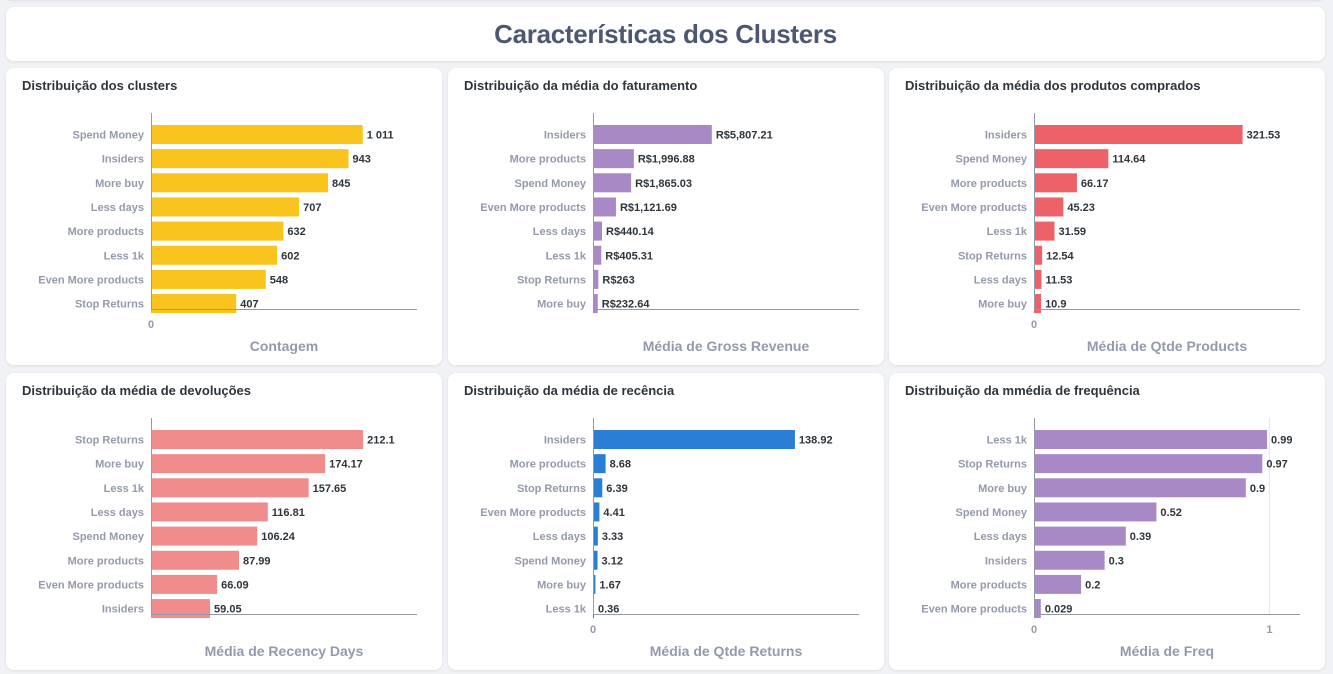 This screenshot has width=1333, height=674. What do you see at coordinates (381, 441) in the screenshot?
I see `value-label: 212.1` at bounding box center [381, 441].